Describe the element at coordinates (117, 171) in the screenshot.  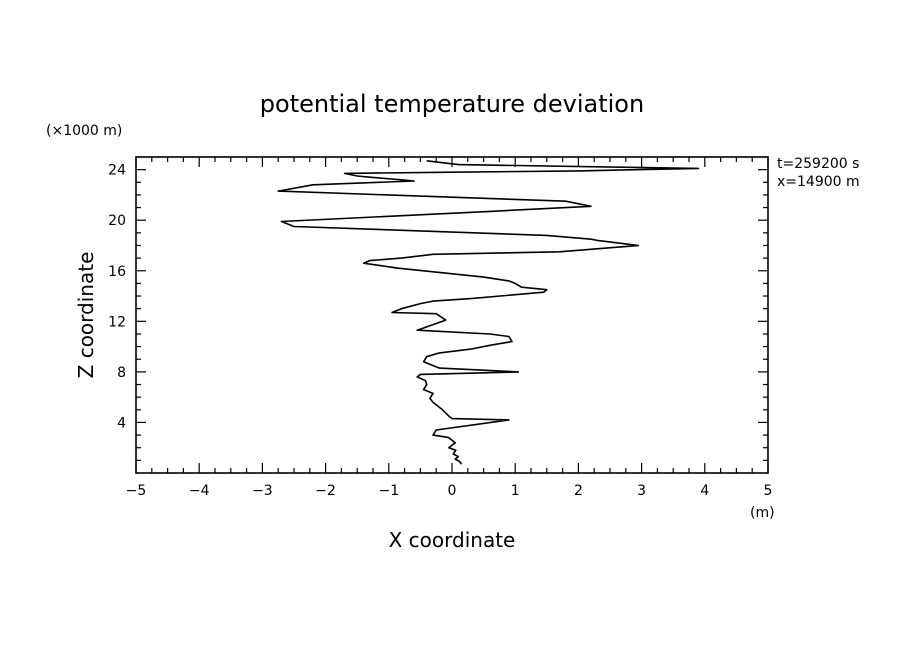
I see `y-tick-label: 24` at that location.